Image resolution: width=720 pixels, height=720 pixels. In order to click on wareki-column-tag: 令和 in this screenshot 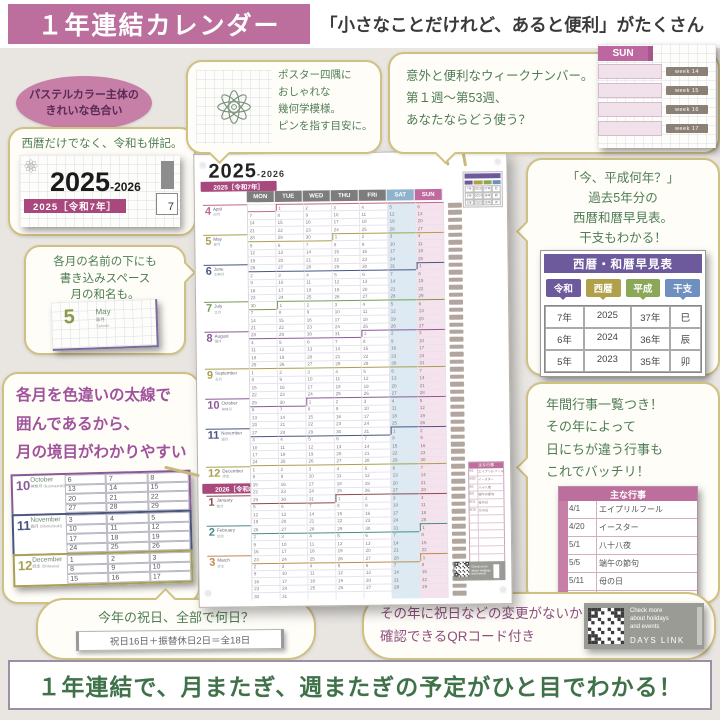, I will do `click(563, 289)`.